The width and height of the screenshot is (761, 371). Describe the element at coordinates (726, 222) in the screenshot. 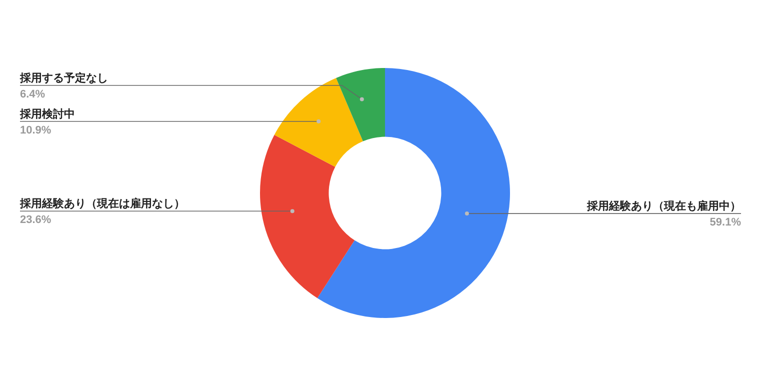

I see `data-label: 59.1%` at that location.